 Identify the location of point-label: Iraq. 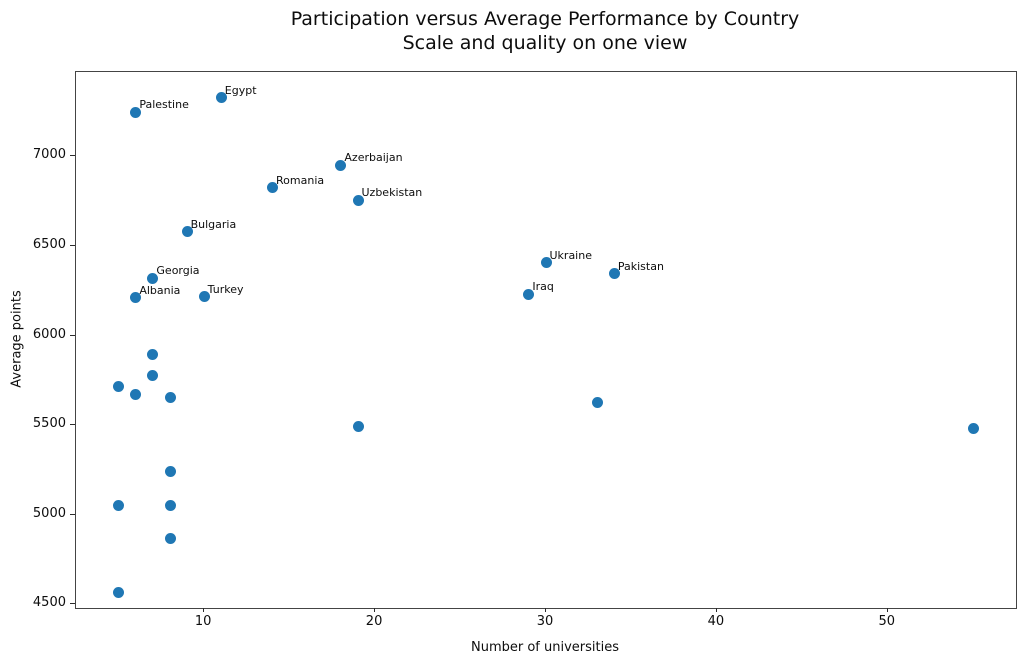
(543, 287).